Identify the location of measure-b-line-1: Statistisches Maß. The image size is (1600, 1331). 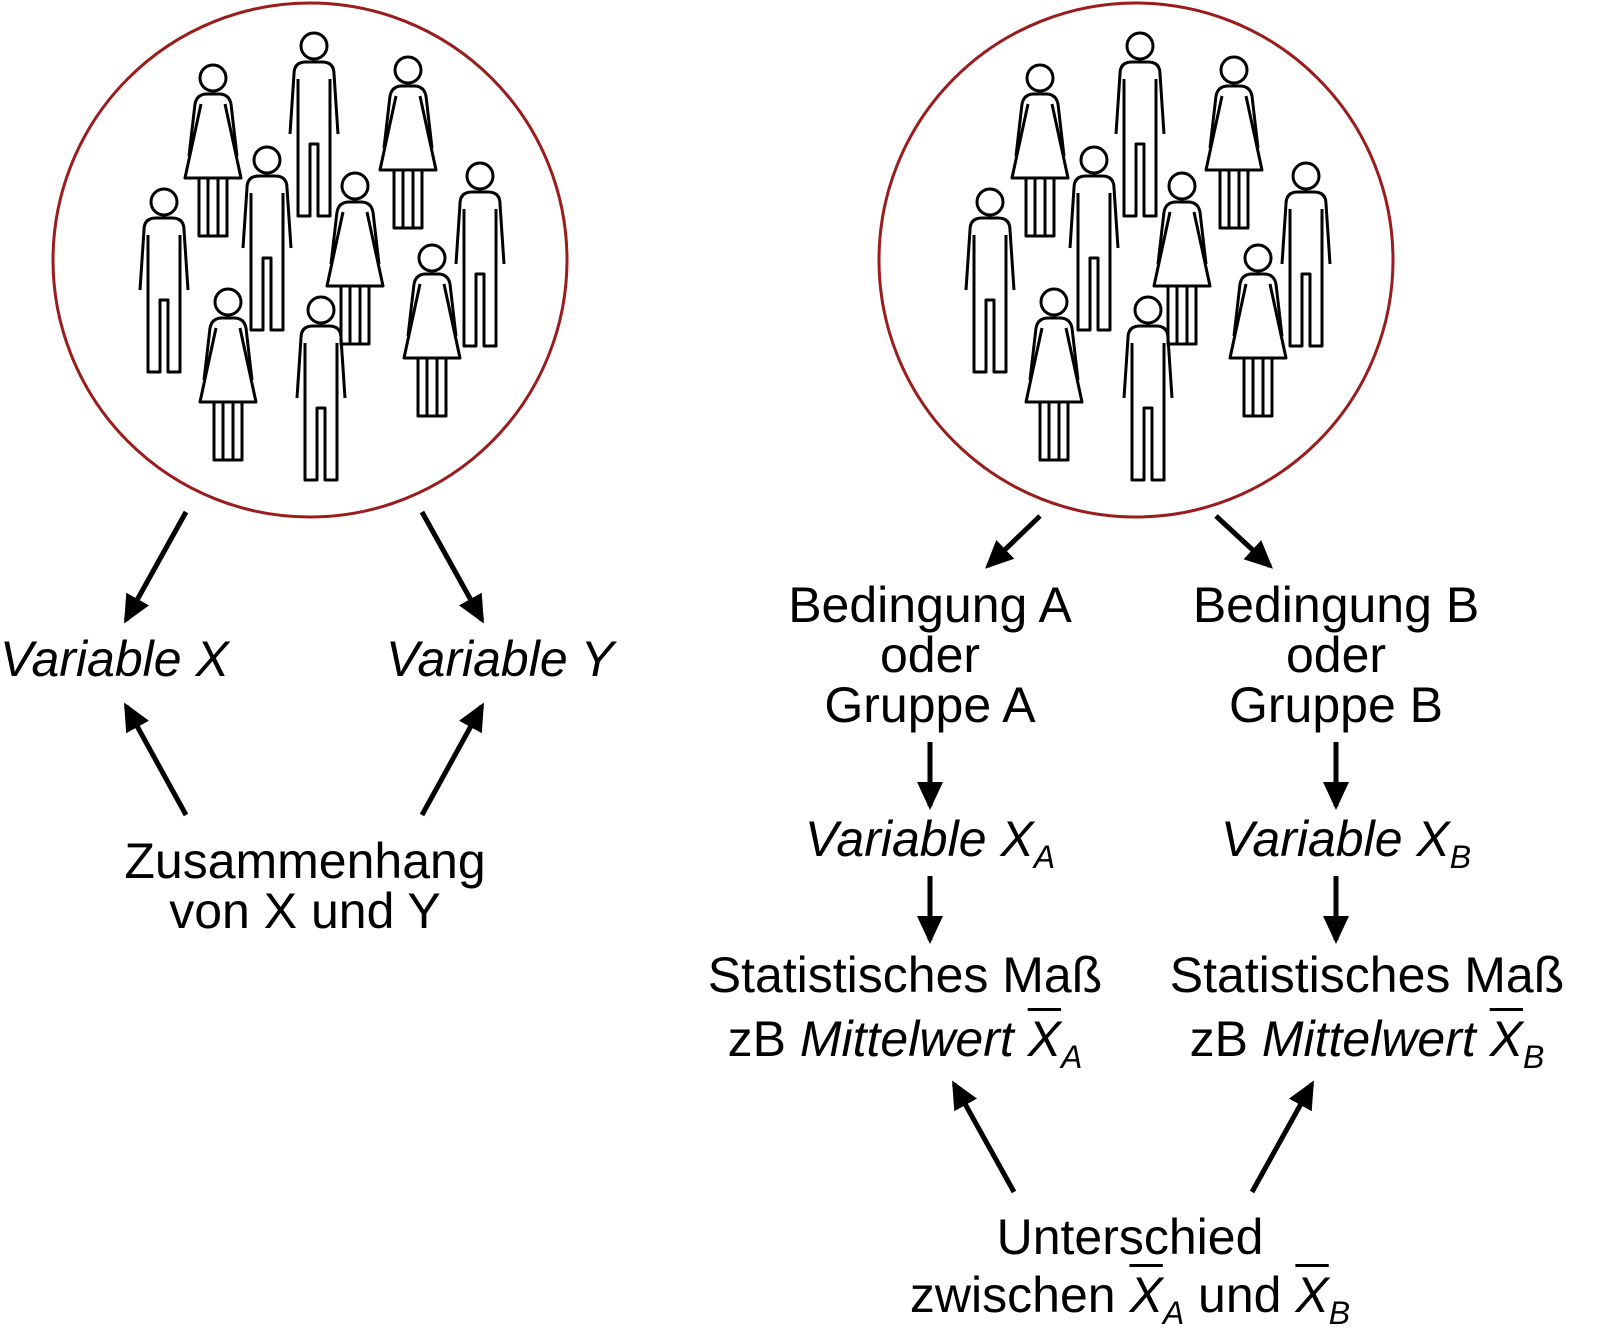
(1367, 975).